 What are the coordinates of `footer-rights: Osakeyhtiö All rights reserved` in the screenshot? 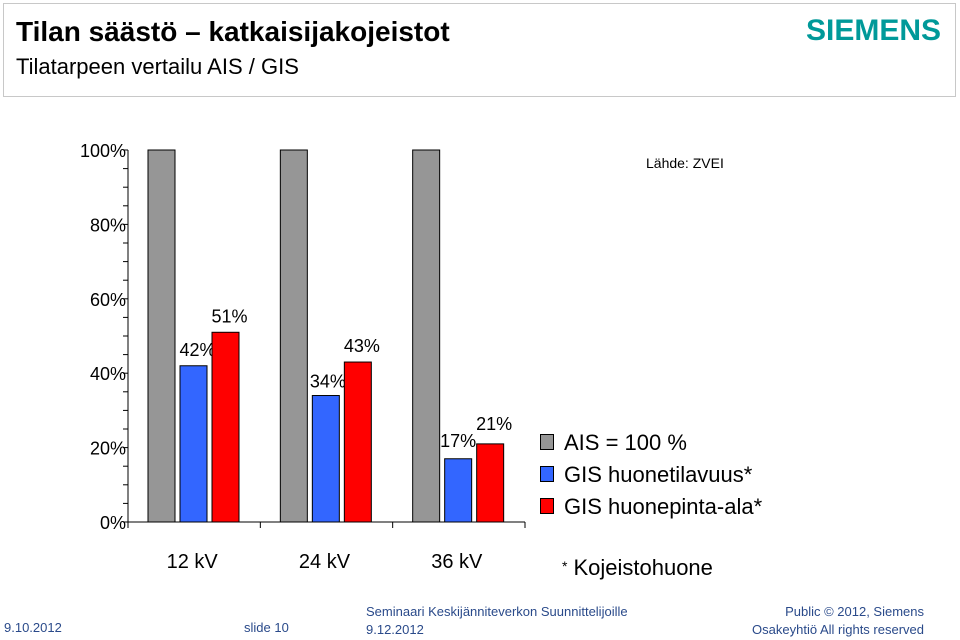 It's located at (838, 629).